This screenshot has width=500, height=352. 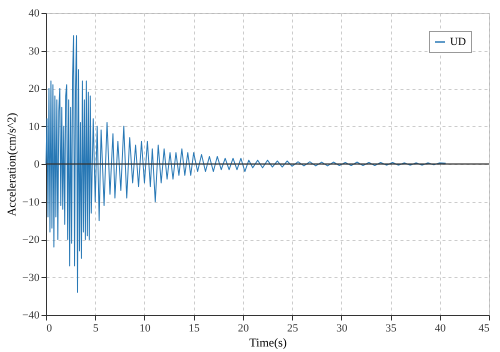 I want to click on y-axis-title: Acceleration(cm/s^2), so click(x=11, y=164).